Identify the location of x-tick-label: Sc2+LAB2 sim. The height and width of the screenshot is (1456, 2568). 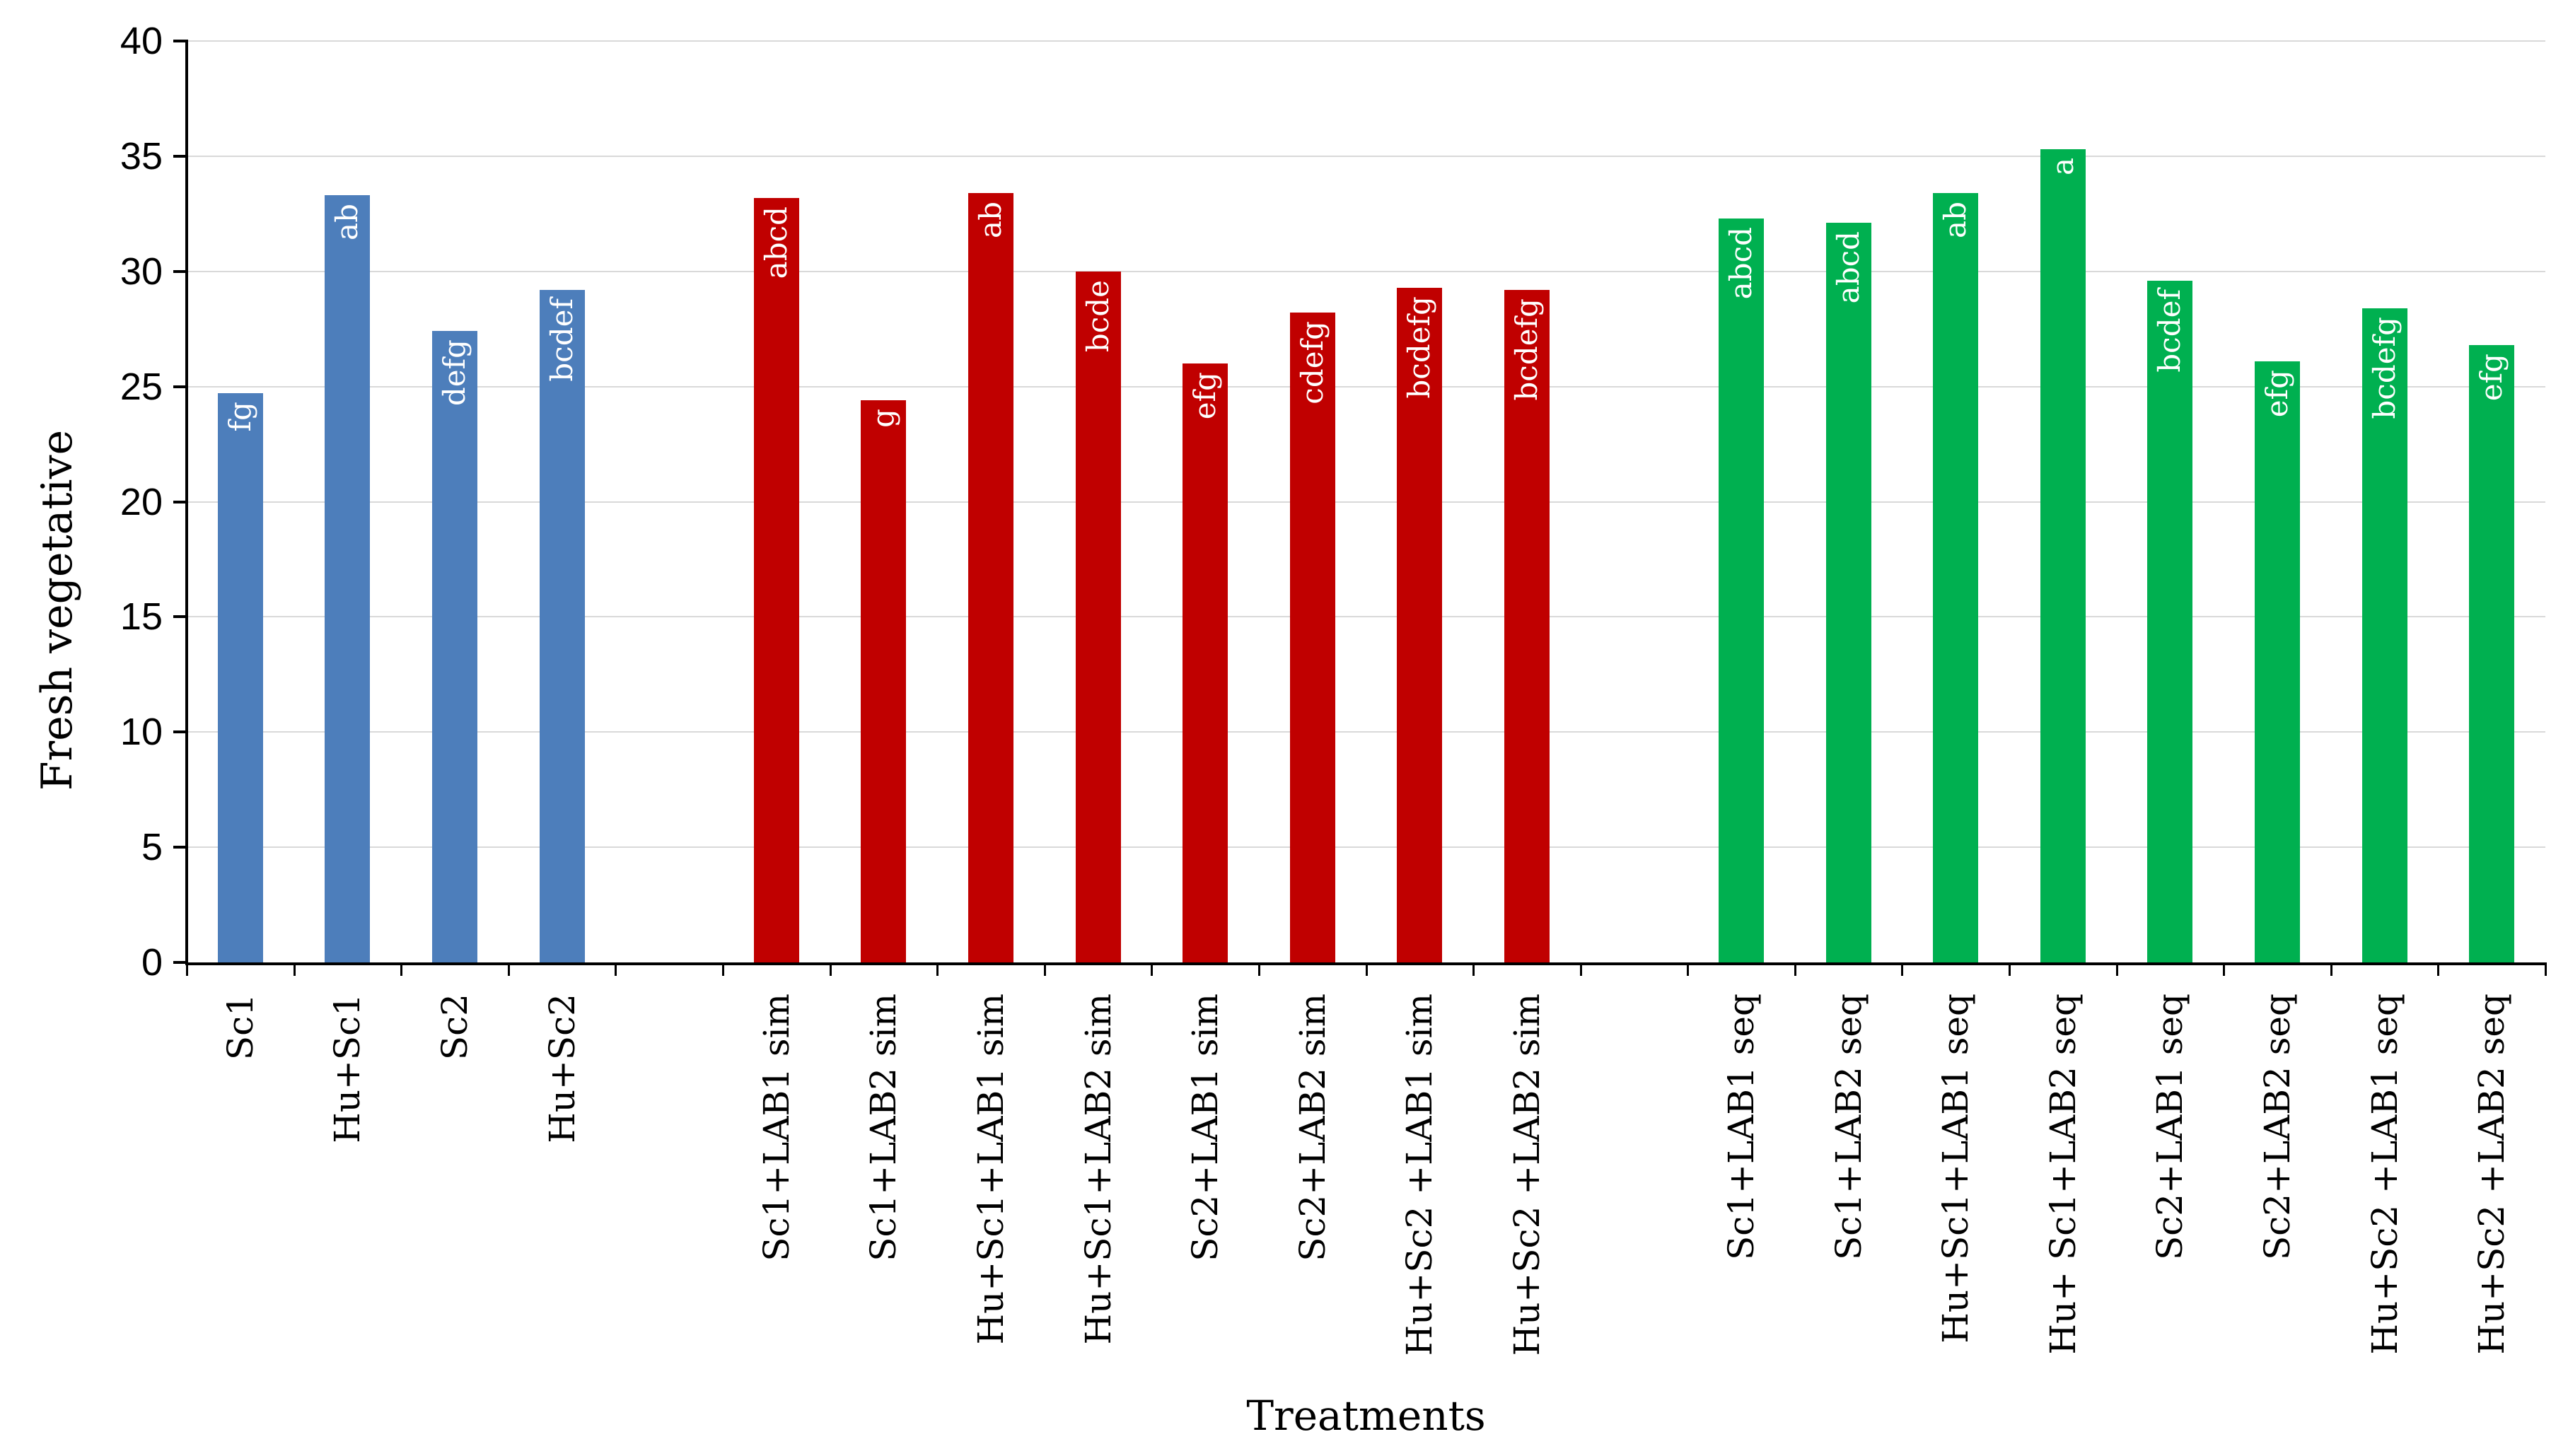
(1312, 1128).